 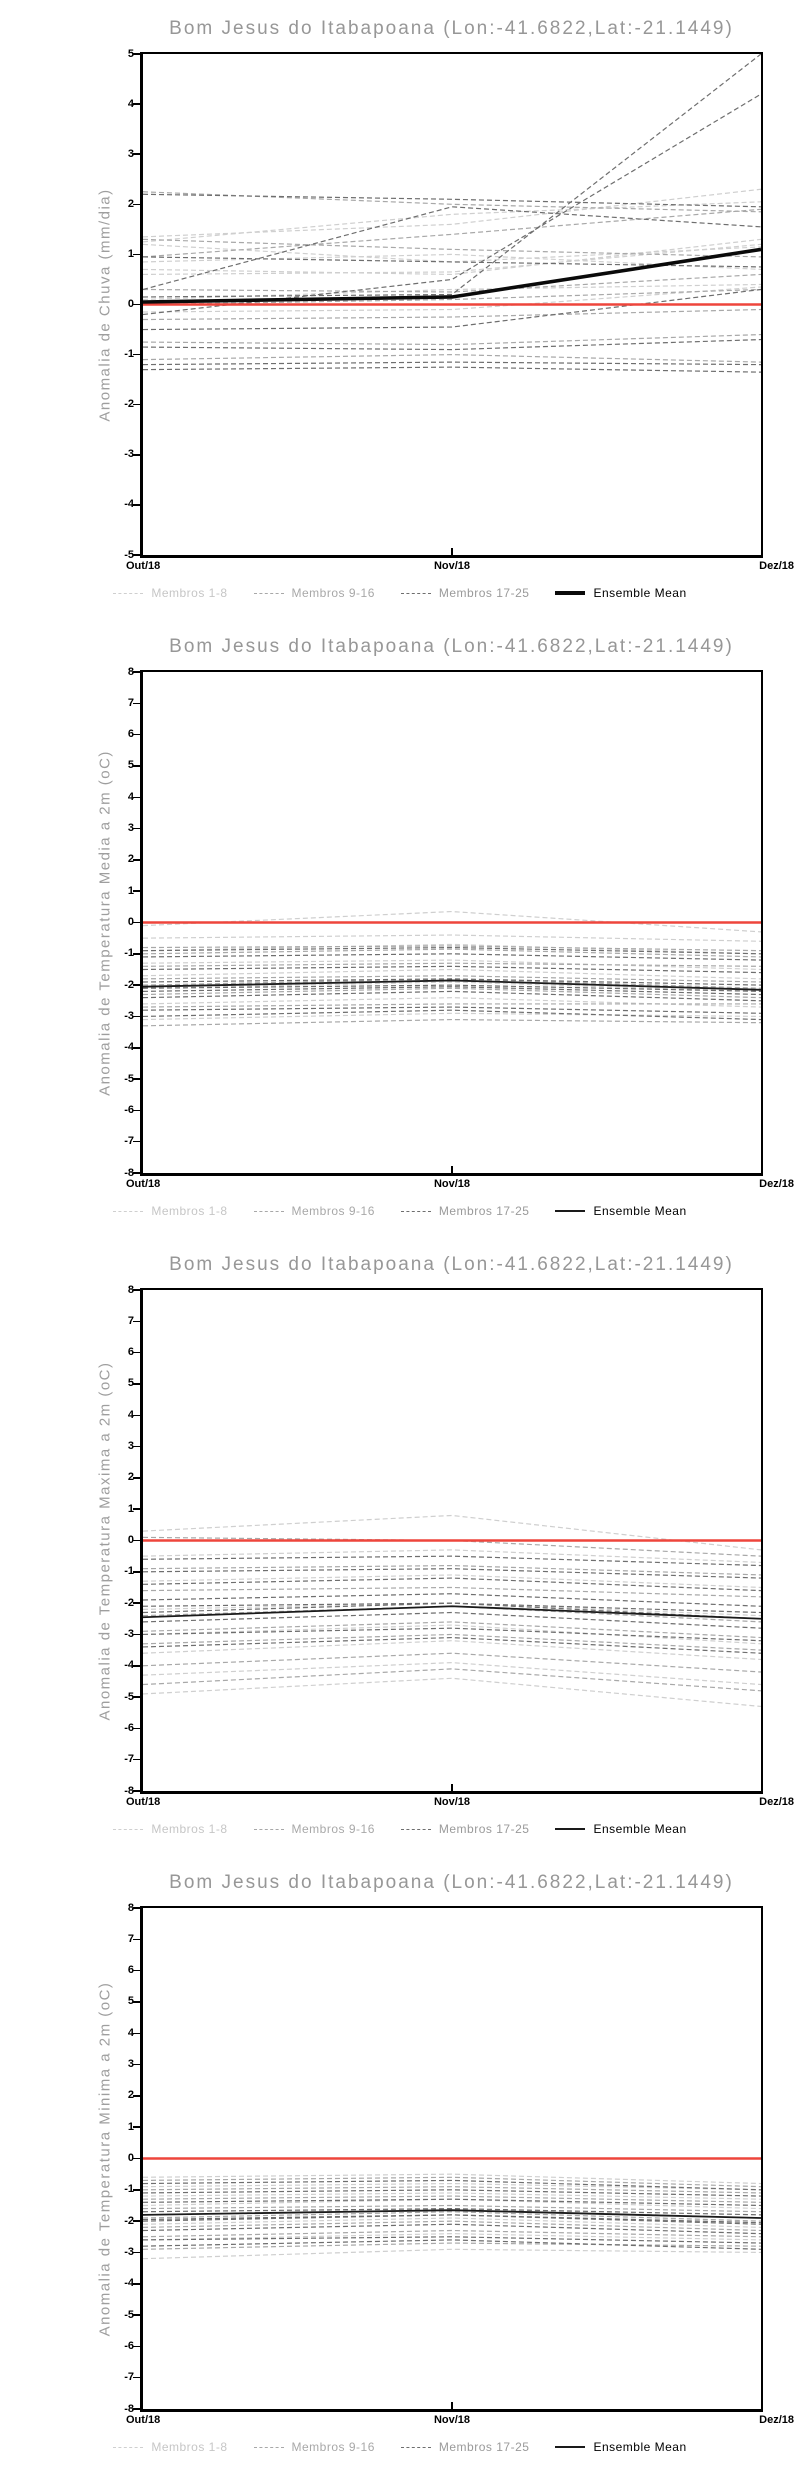 What do you see at coordinates (640, 1211) in the screenshot?
I see `legend-label: Ensemble Mean` at bounding box center [640, 1211].